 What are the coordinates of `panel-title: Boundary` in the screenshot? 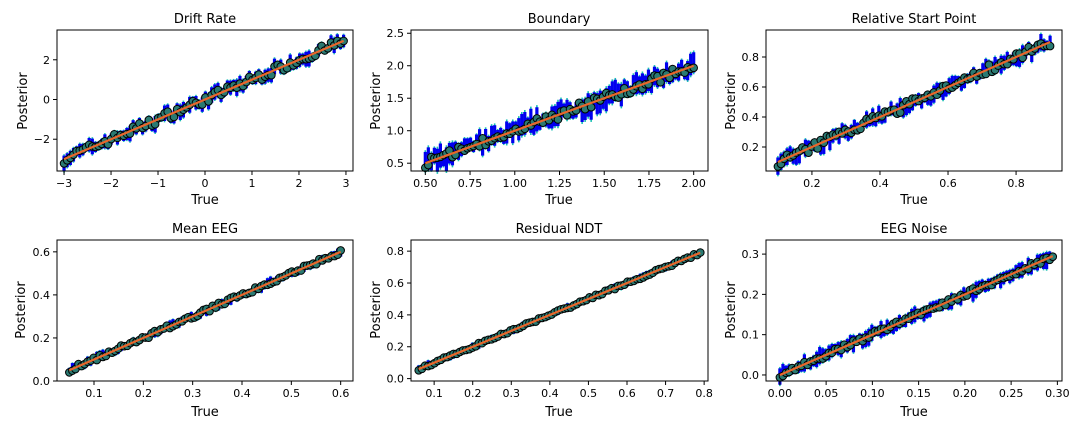 It's located at (559, 19).